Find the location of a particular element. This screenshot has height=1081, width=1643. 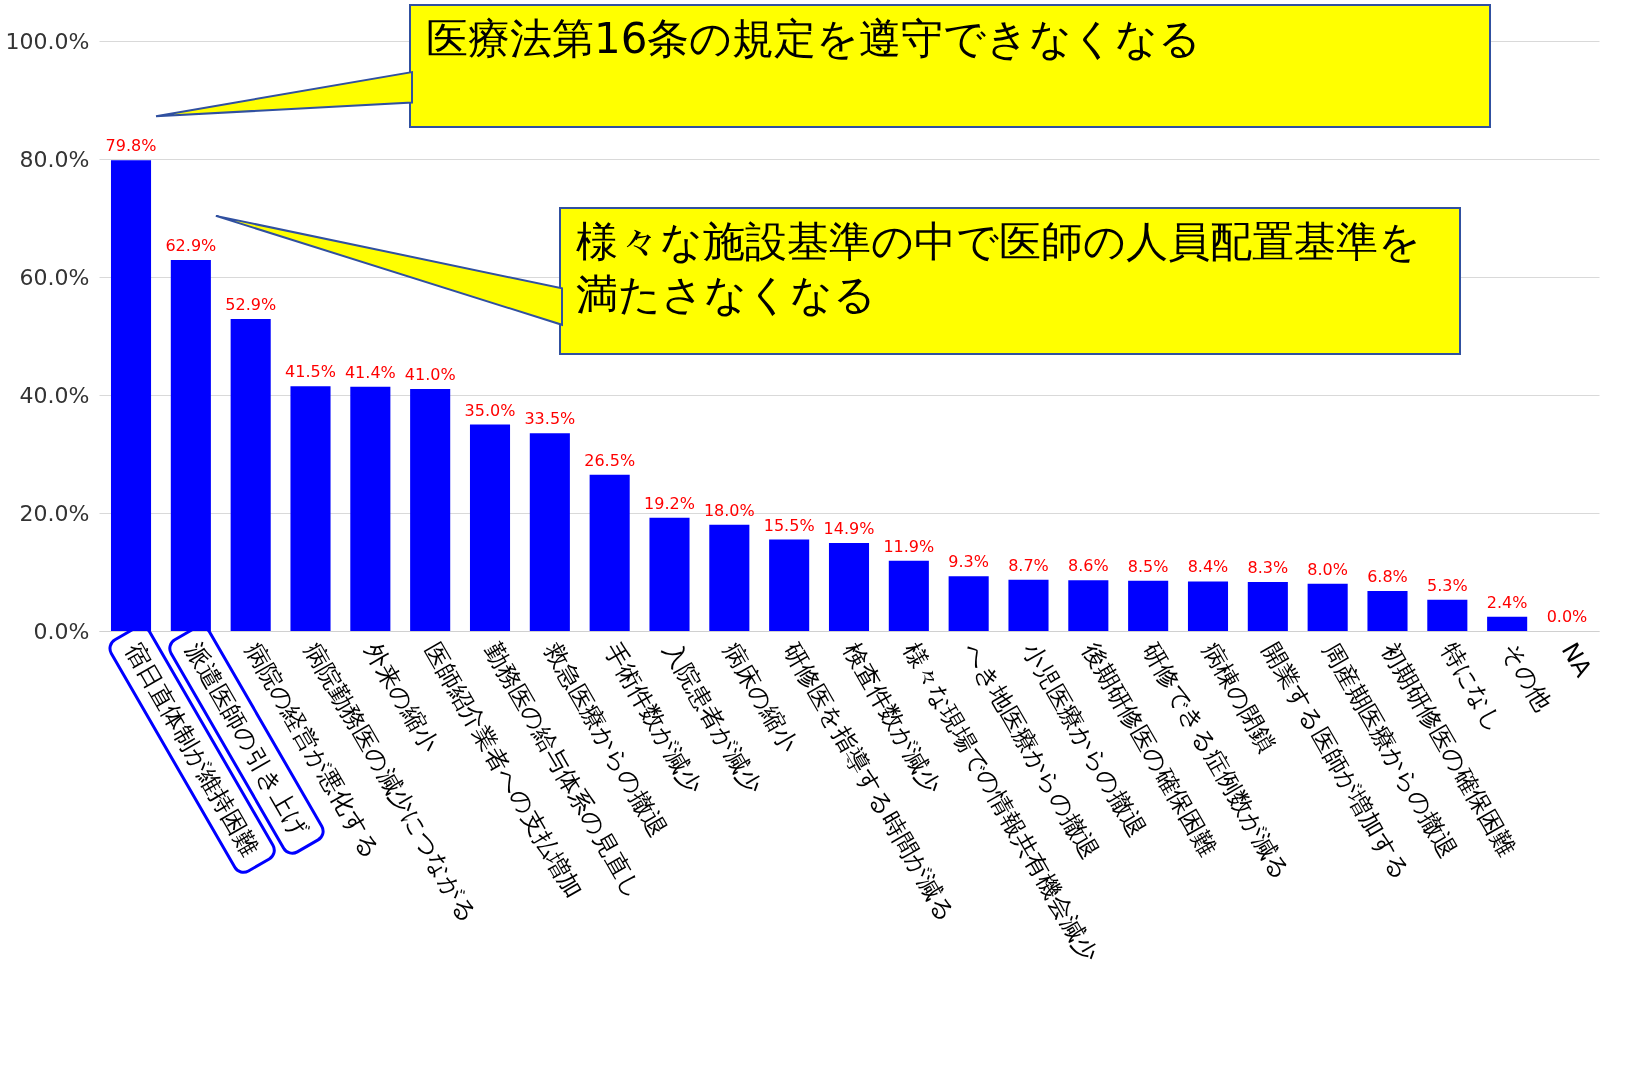

data-label: 8.4% is located at coordinates (1208, 567).